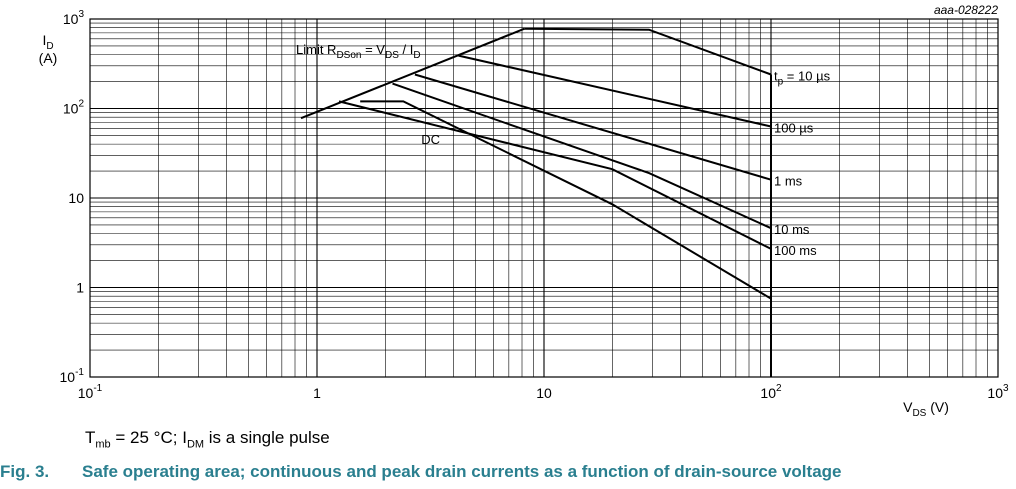 This screenshot has height=489, width=1016. Describe the element at coordinates (998, 392) in the screenshot. I see `x-tick-label: 10³` at that location.